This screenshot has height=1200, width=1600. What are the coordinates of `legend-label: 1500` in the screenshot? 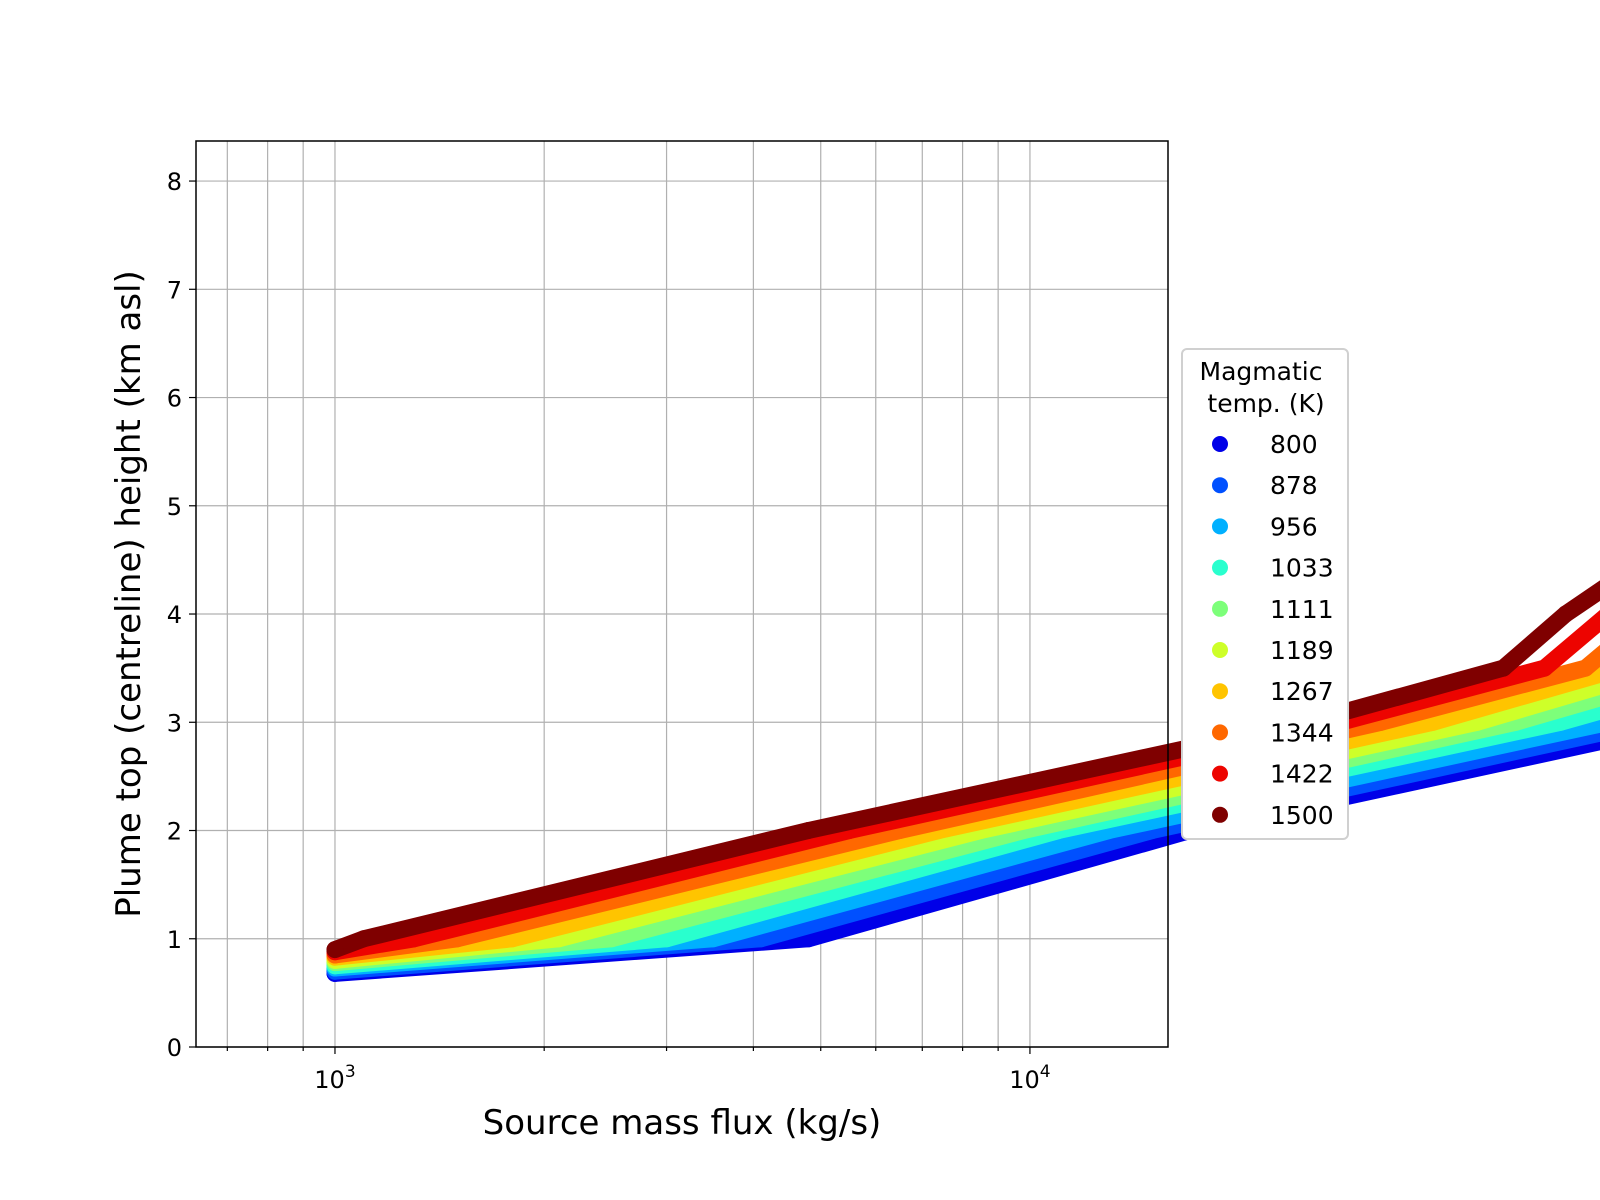 It's located at (1302, 815).